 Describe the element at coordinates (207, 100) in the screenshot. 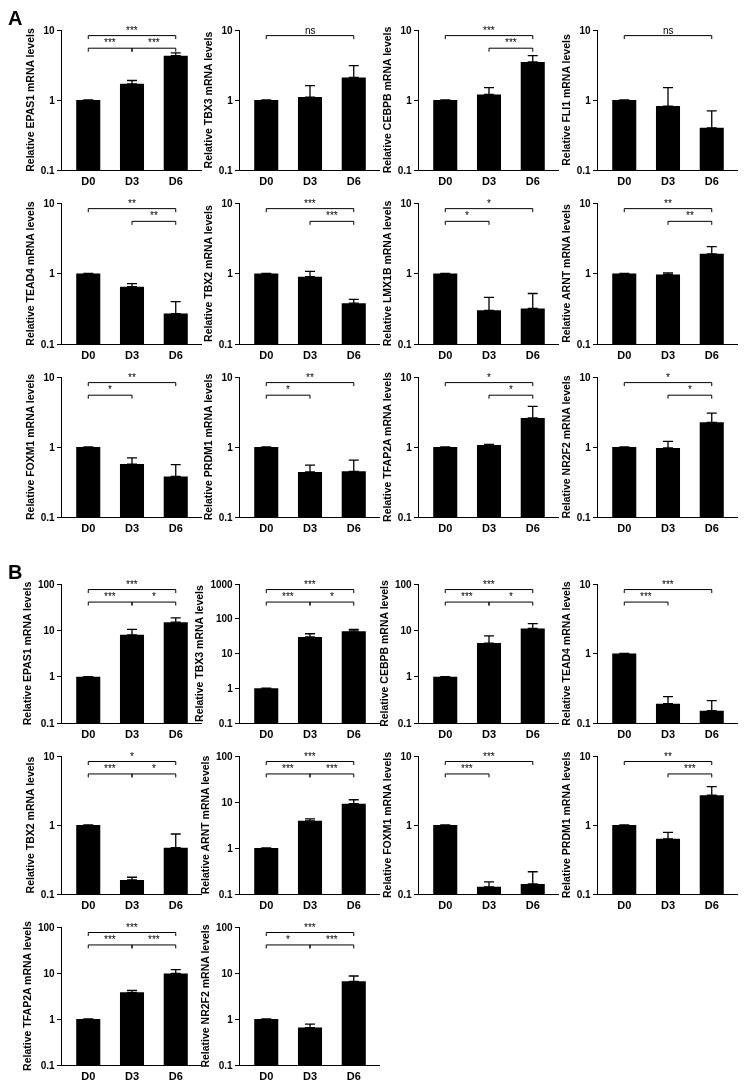

I see `y-axis-title: Relative TBX3 mRNA levels` at that location.